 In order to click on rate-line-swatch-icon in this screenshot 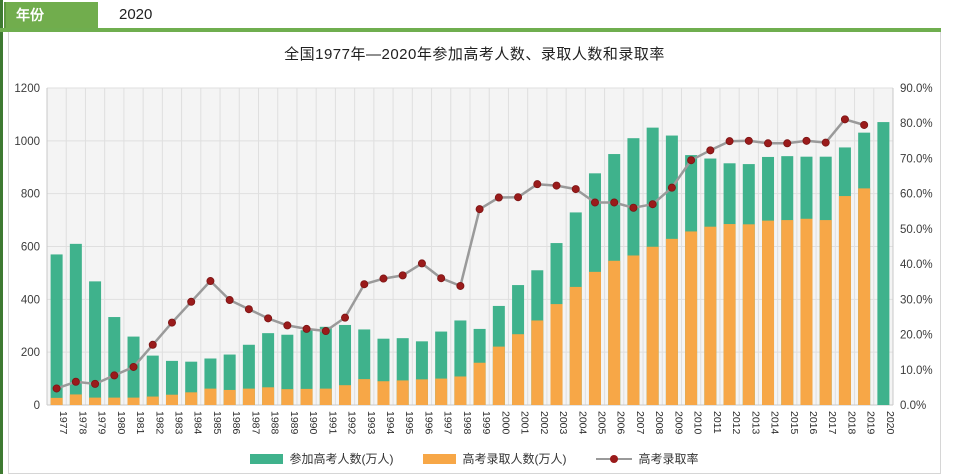, I will do `click(614, 459)`.